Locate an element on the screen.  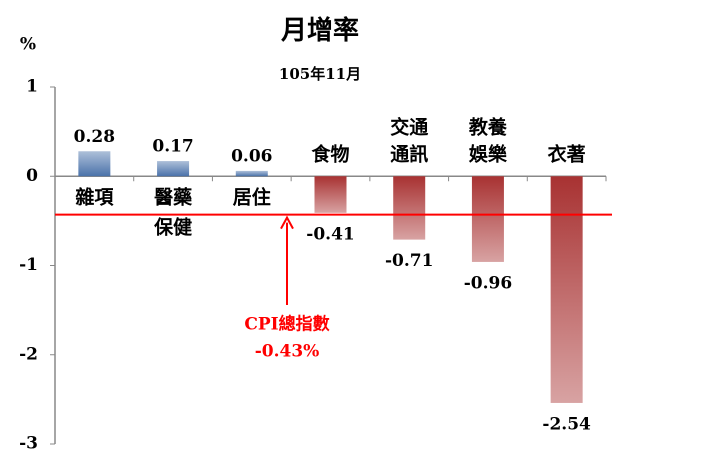
x-tick-label: 教養 is located at coordinates (488, 126).